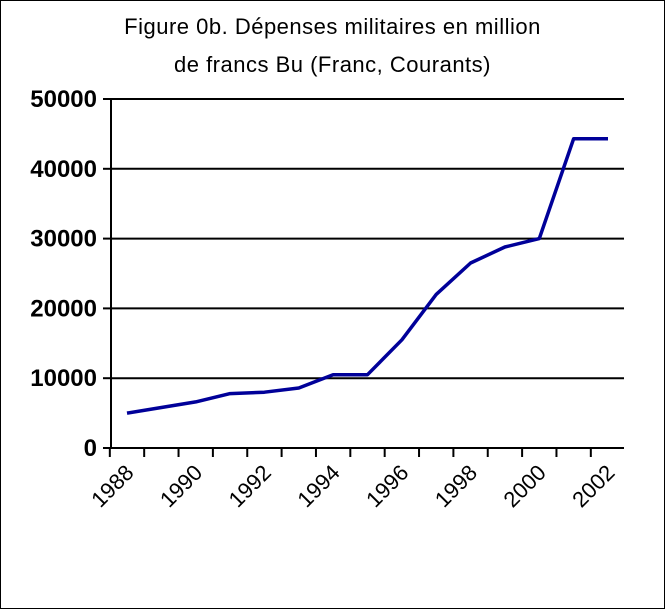 The image size is (665, 609). I want to click on y-tick-label: 0, so click(90, 448).